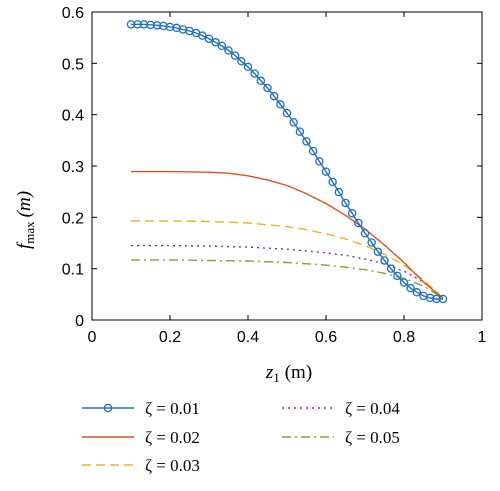 Image resolution: width=500 pixels, height=491 pixels. What do you see at coordinates (24, 245) in the screenshot?
I see `y-axis-label-var: f` at bounding box center [24, 245].